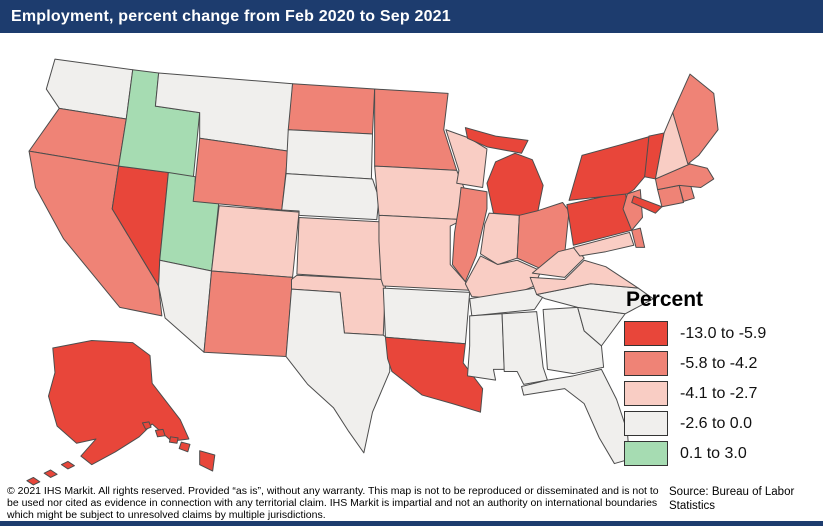 The height and width of the screenshot is (526, 823). I want to click on legend-row: -13.0 to -5.9, so click(722, 333).